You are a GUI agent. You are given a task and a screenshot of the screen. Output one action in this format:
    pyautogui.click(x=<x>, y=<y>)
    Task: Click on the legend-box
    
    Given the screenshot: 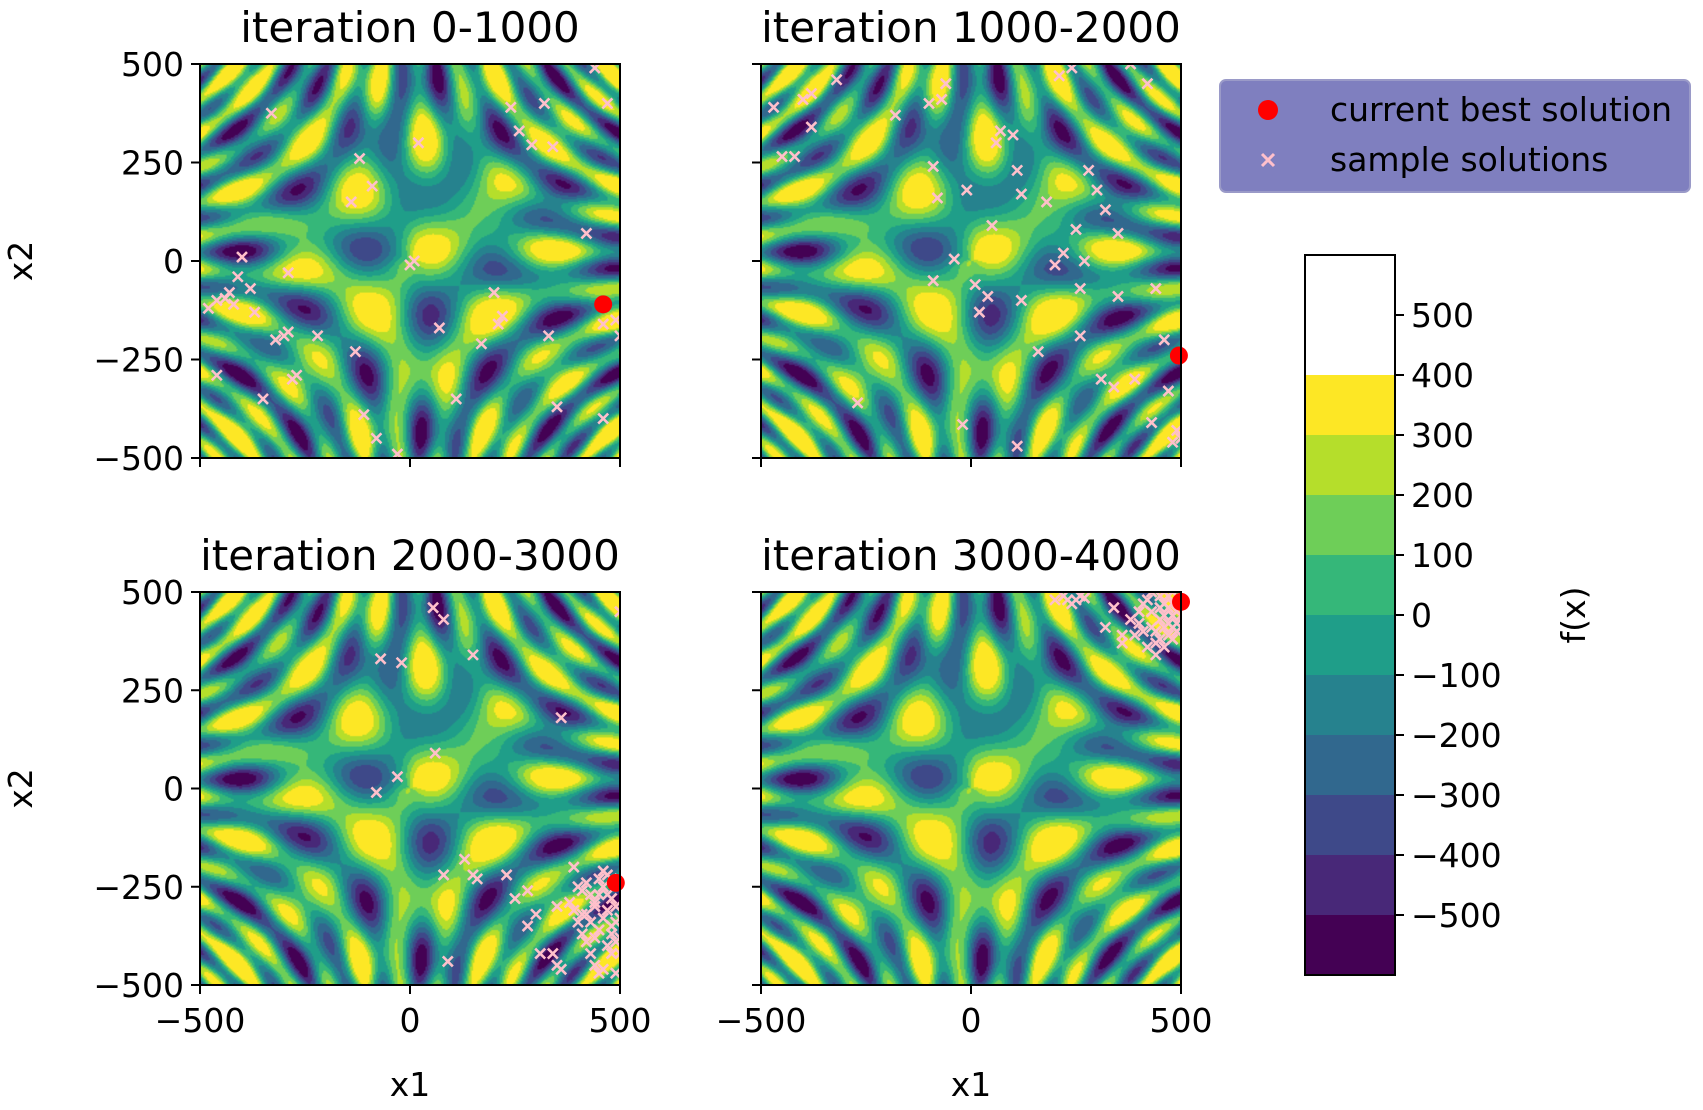 What is the action you would take?
    pyautogui.click(x=1455, y=136)
    